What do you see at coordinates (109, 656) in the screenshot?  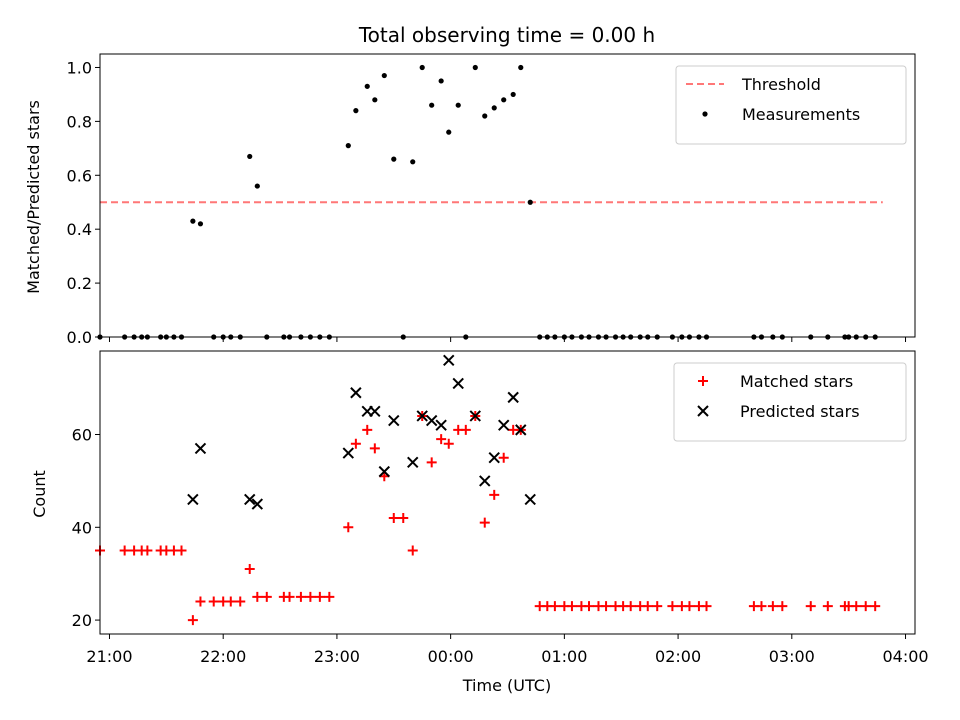 I see `x-tick-label: 21:00` at bounding box center [109, 656].